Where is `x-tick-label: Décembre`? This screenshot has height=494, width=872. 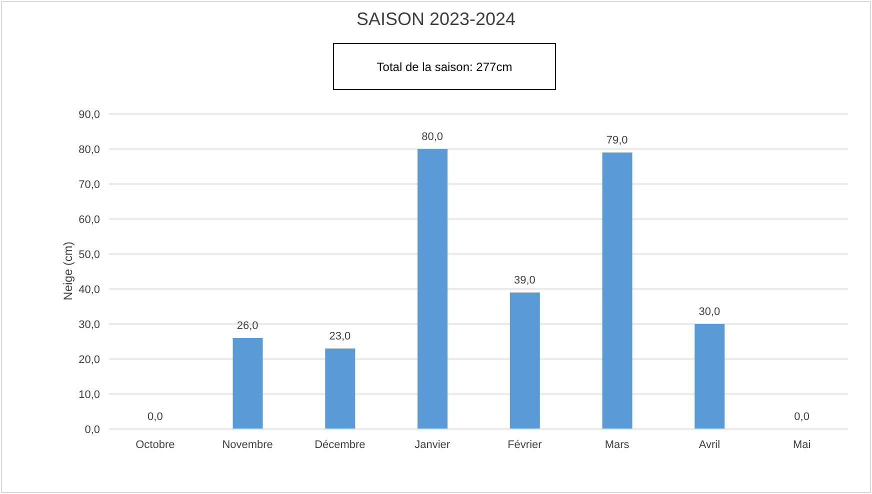
x-tick-label: Décembre is located at coordinates (340, 444).